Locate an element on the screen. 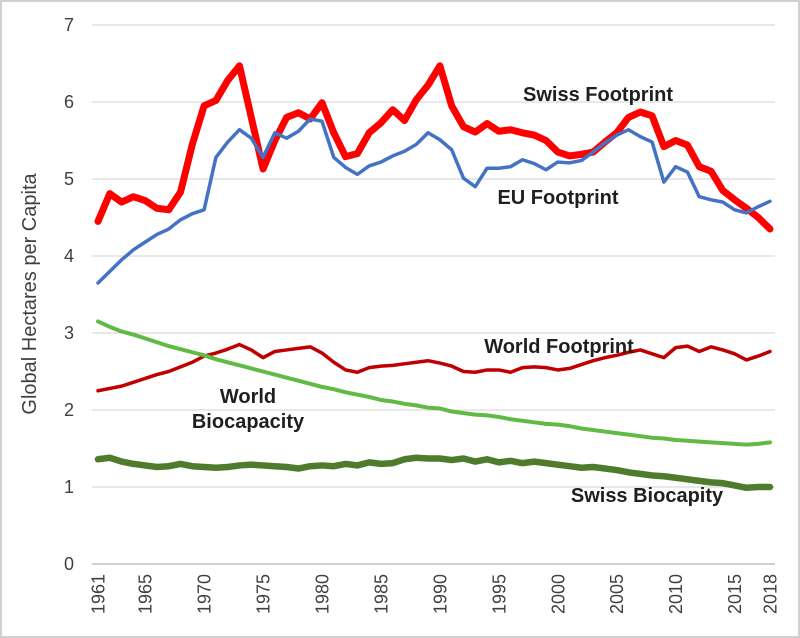  x-tick-label-1980: 1980 is located at coordinates (323, 594).